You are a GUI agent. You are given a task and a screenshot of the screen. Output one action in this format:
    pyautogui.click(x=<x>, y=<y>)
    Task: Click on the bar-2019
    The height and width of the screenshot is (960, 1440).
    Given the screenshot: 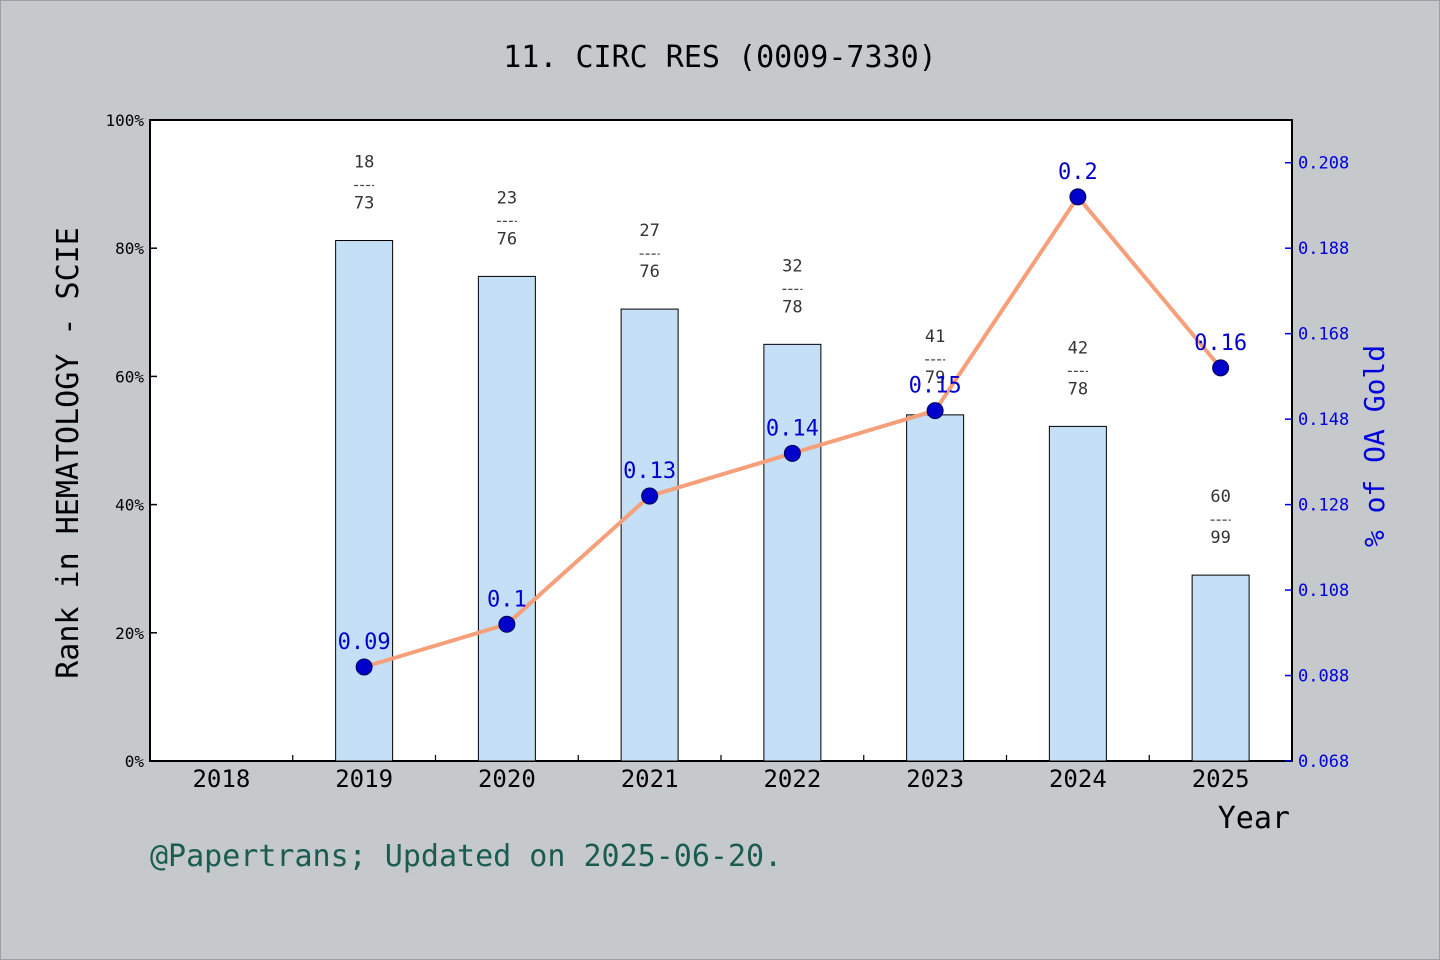 What is the action you would take?
    pyautogui.click(x=364, y=501)
    